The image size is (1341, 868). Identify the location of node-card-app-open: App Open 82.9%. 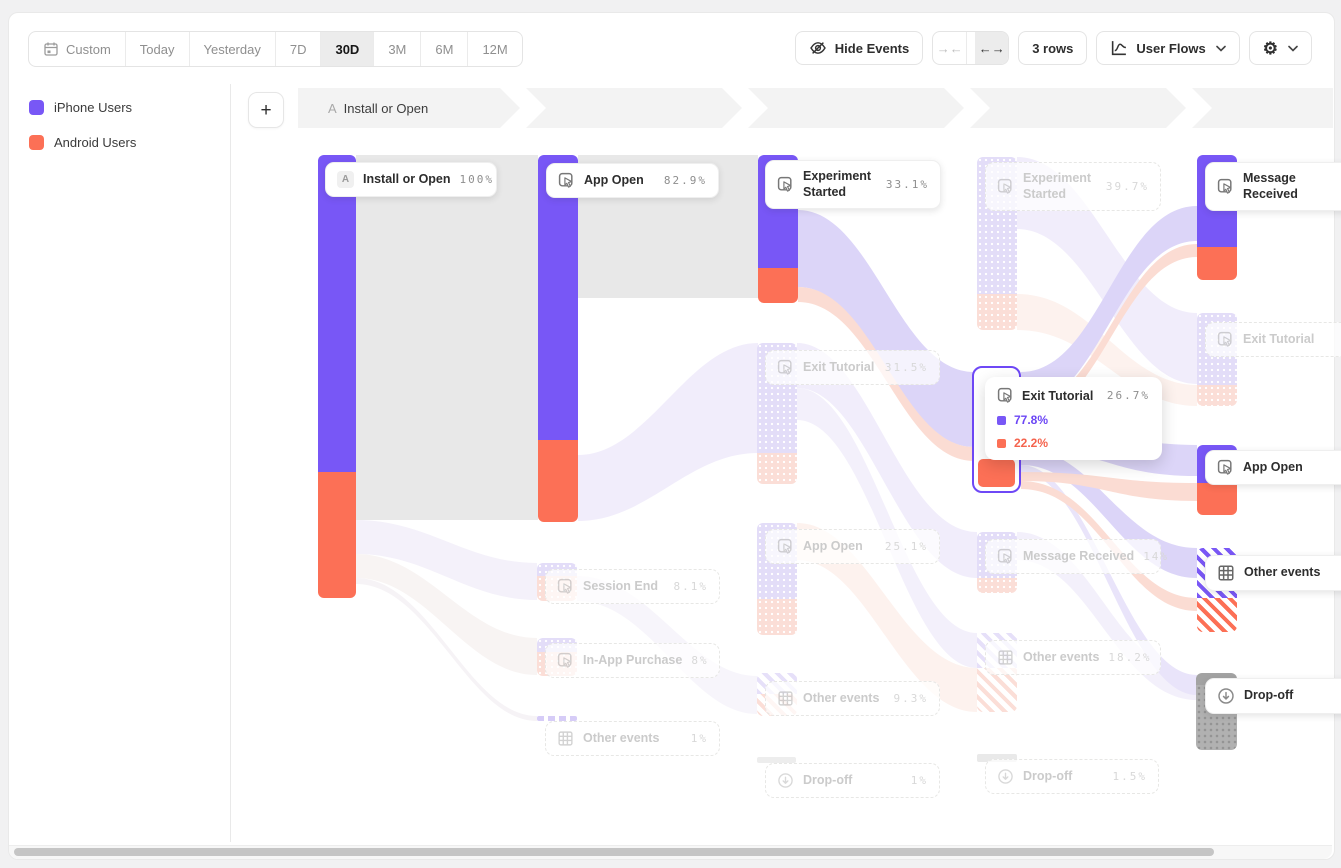
(632, 180).